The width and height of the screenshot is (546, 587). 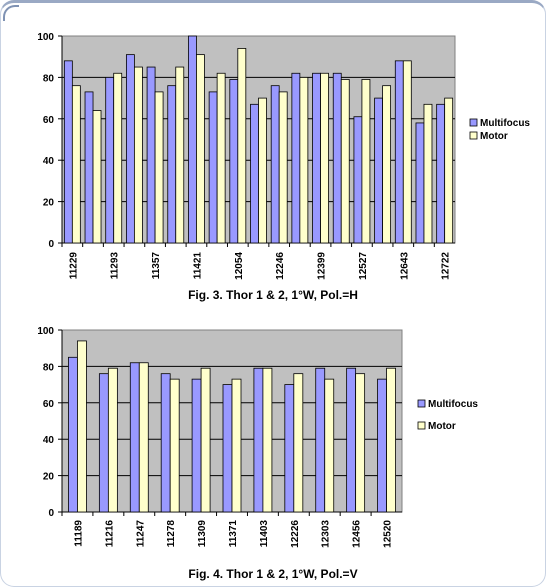 I want to click on x-tick-label: 11278, so click(x=171, y=534).